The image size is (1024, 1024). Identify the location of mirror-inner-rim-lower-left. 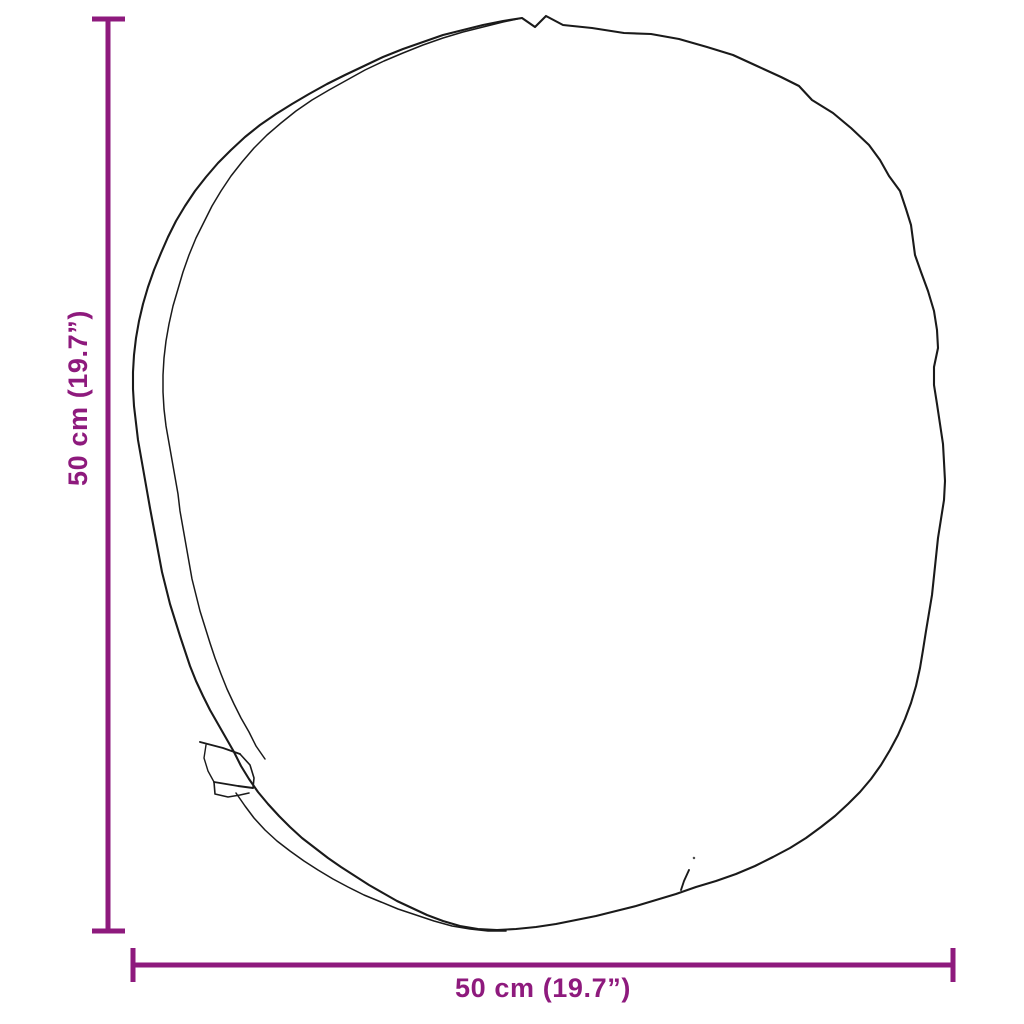
(371, 862).